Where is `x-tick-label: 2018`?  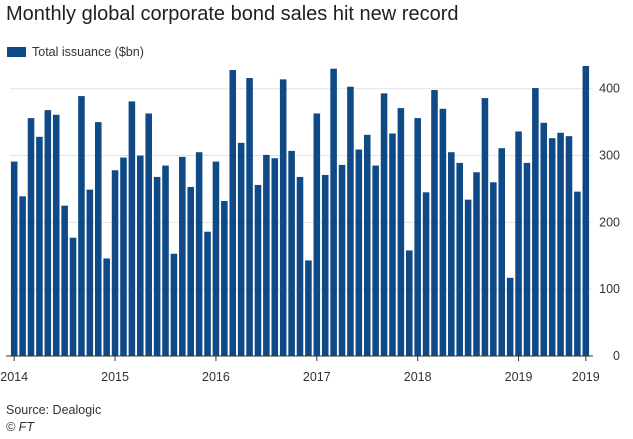
x-tick-label: 2018 is located at coordinates (418, 377).